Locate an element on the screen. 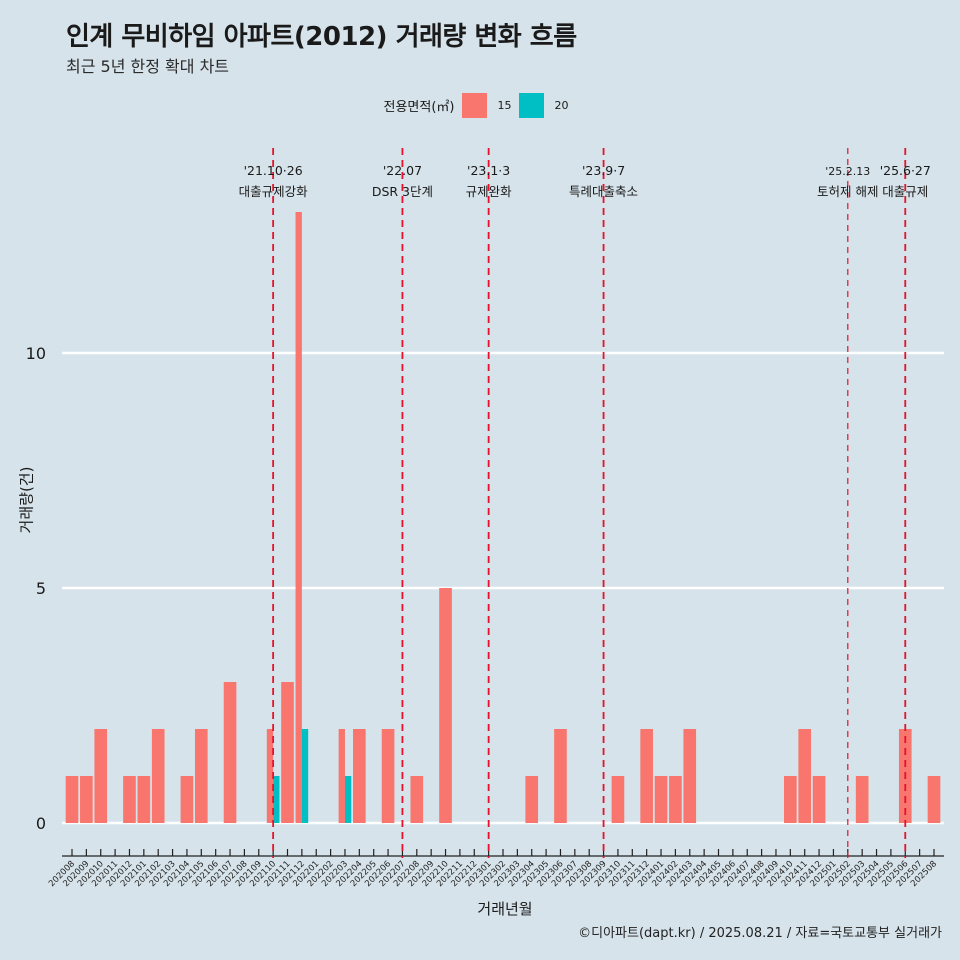  legend-label-20: 20 is located at coordinates (561, 105).